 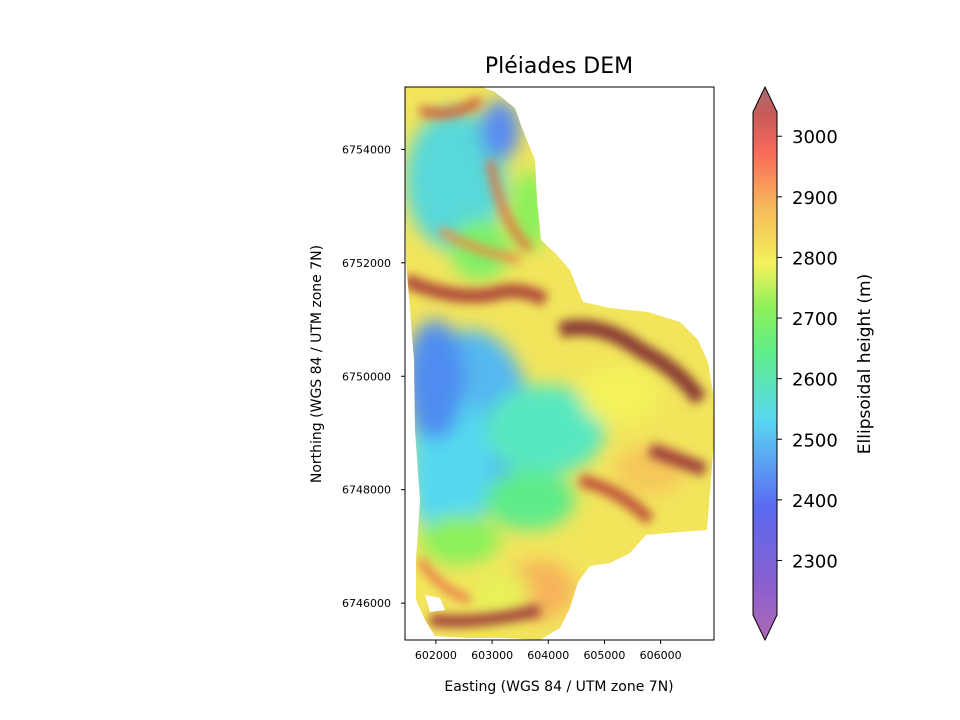 I want to click on colorbar-tick-label: 2500, so click(x=815, y=440).